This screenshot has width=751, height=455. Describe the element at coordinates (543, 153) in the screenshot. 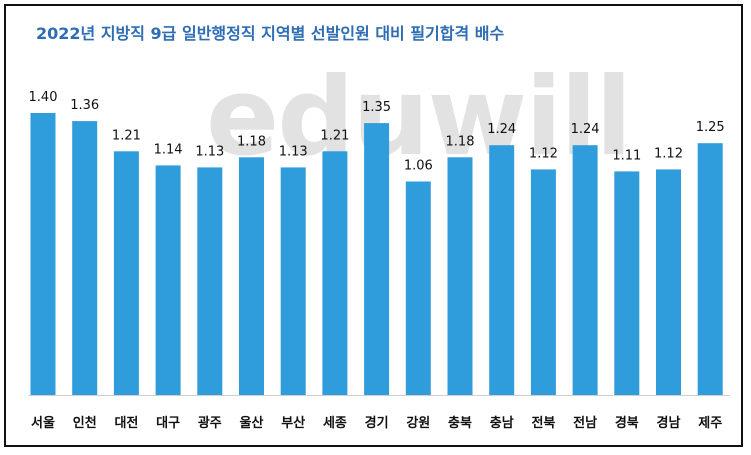

I see `value-label-전북: 1.12` at that location.